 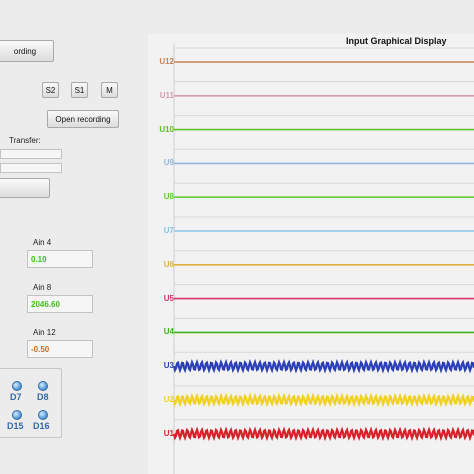 What do you see at coordinates (15, 426) in the screenshot?
I see `d15-label: D15` at bounding box center [15, 426].